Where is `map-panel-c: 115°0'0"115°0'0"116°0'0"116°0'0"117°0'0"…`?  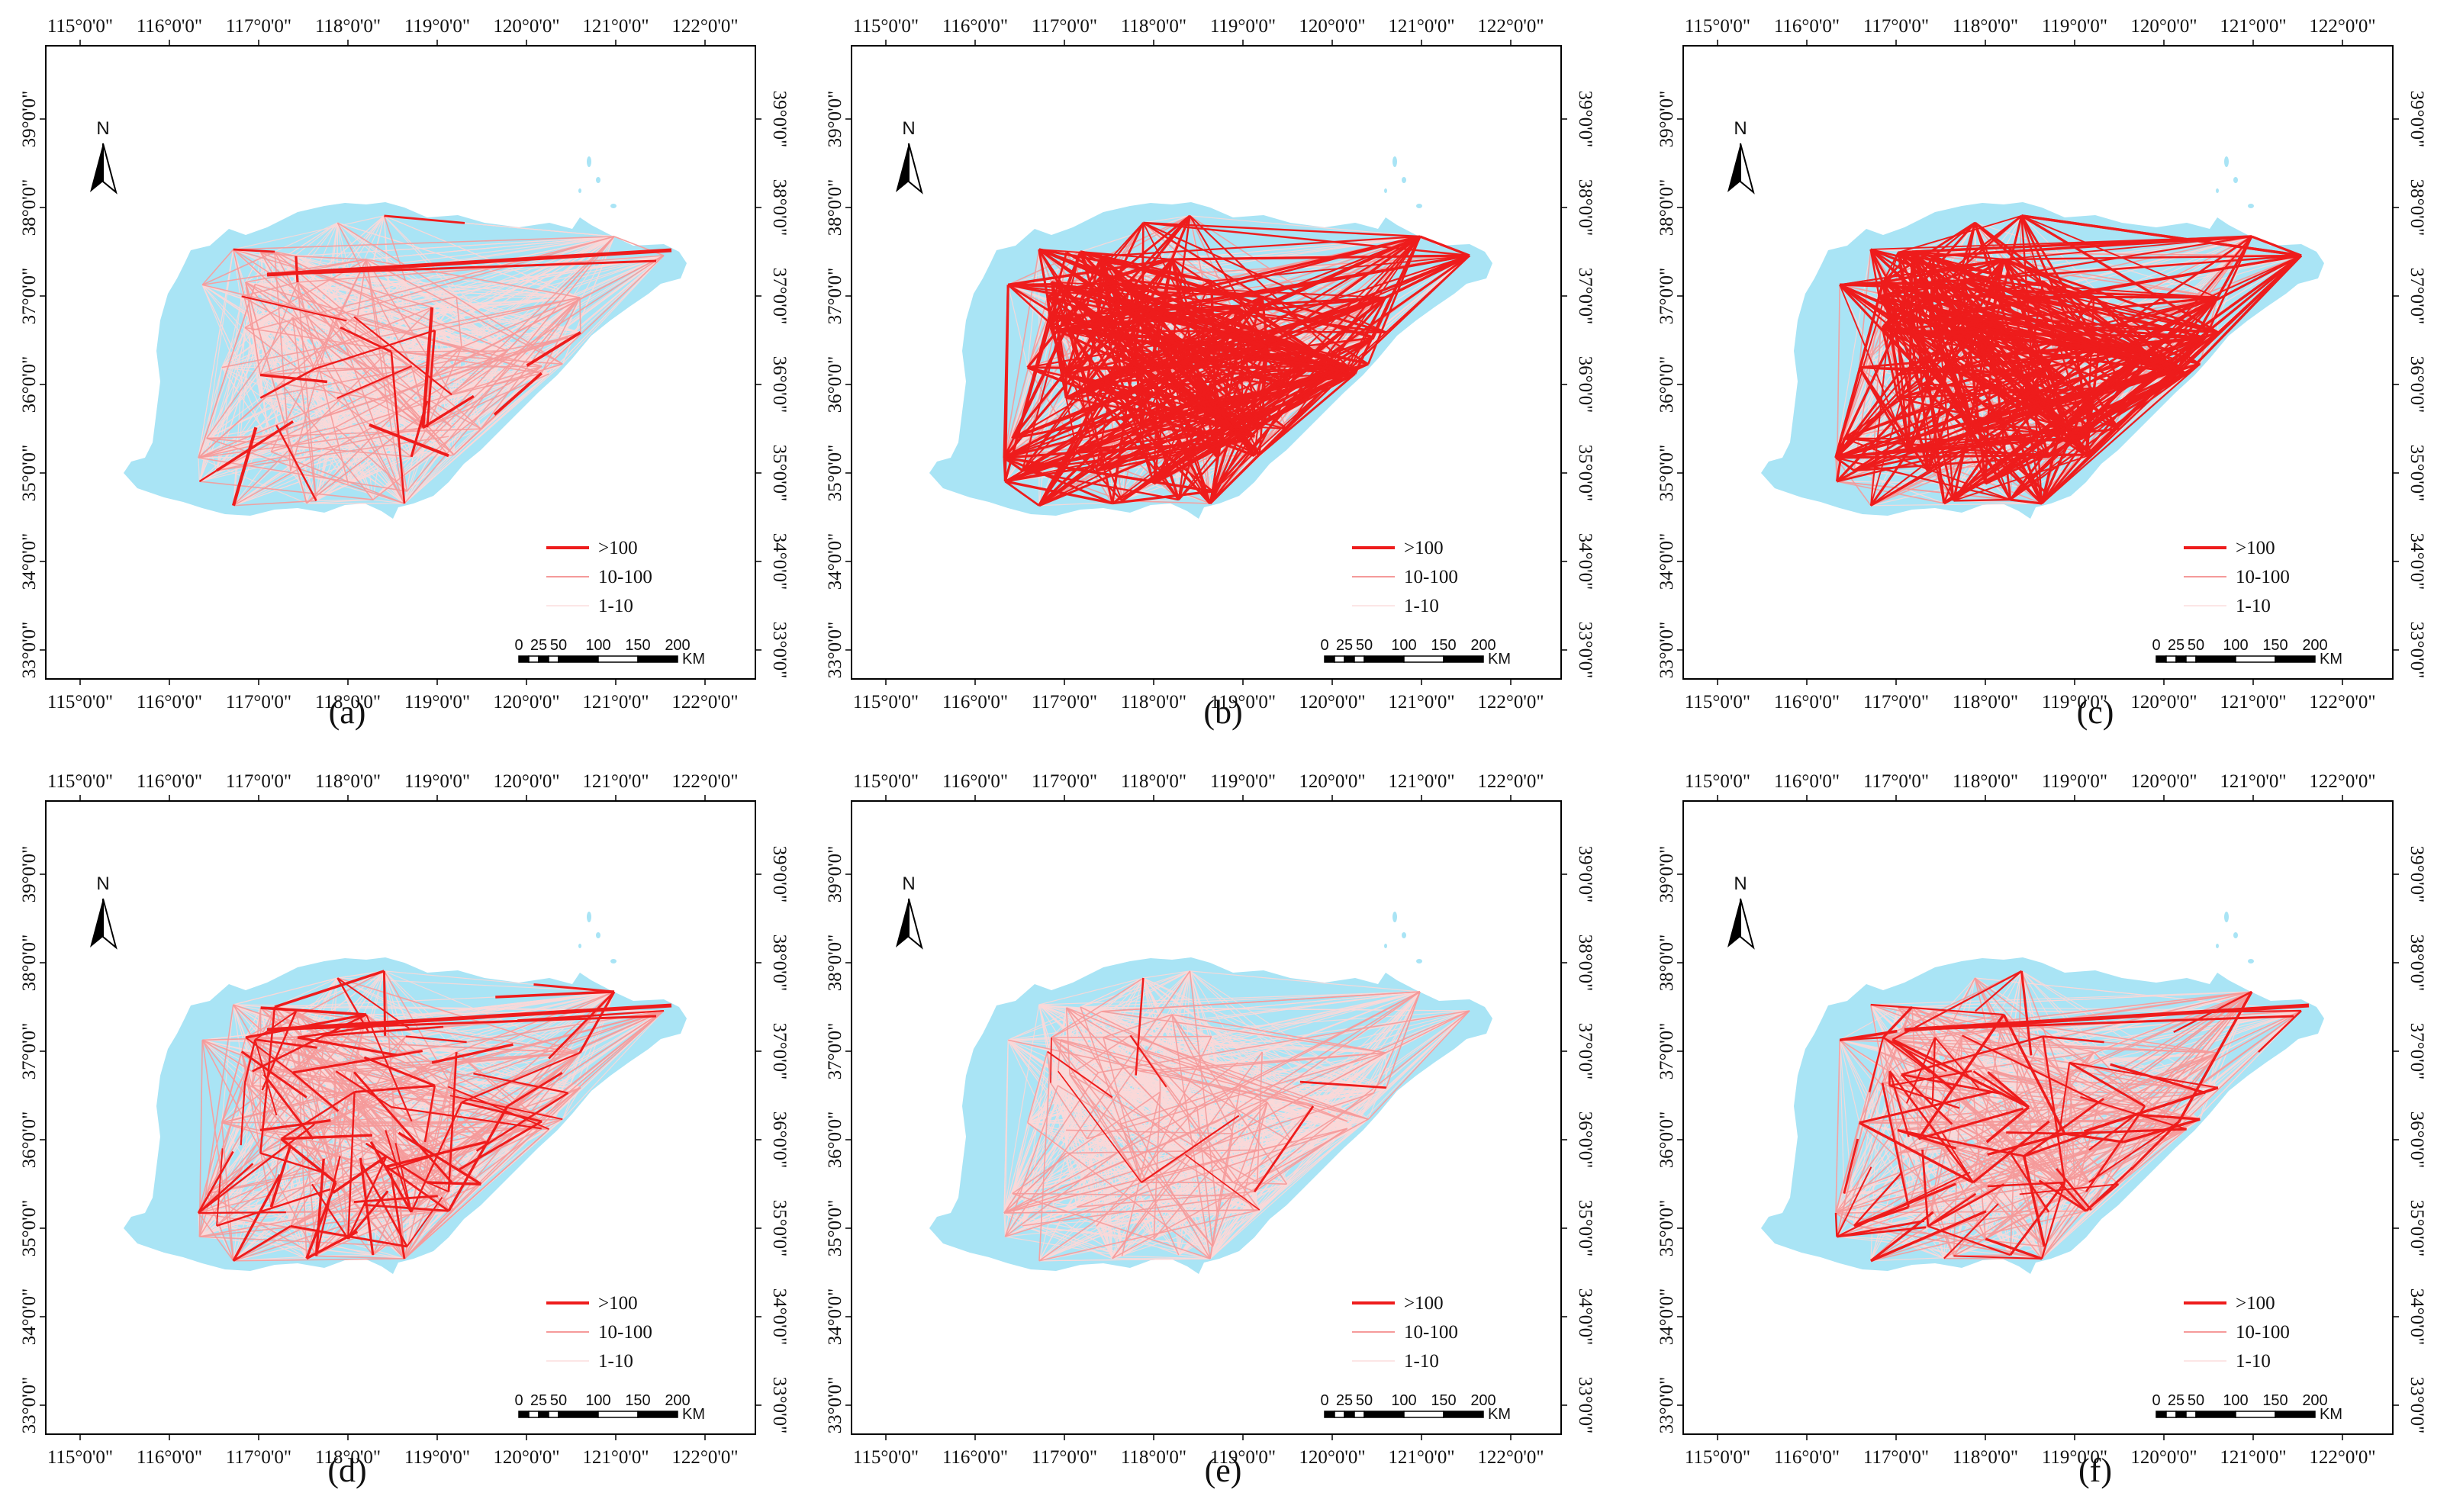 map-panel-c: 115°0'0"115°0'0"116°0'0"116°0'0"117°0'0"… is located at coordinates (2041, 365).